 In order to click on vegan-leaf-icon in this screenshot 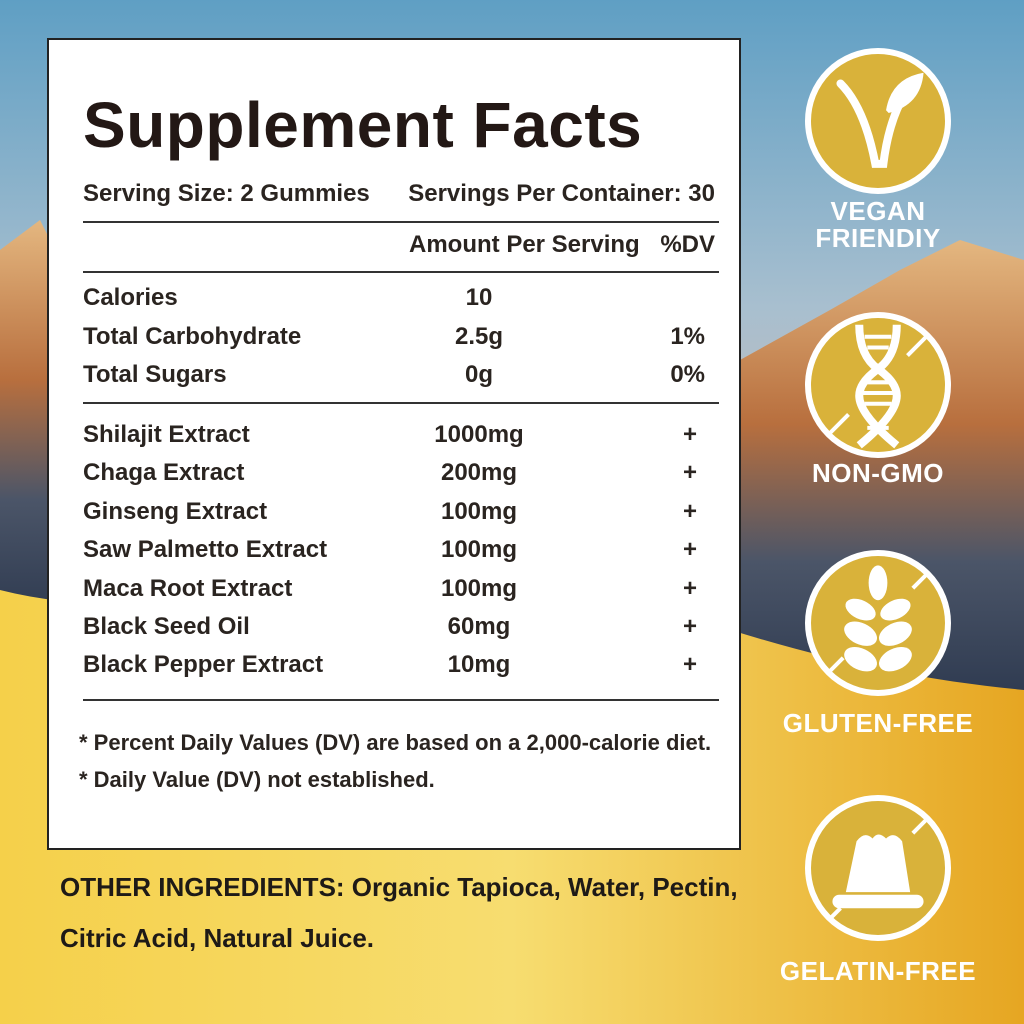, I will do `click(878, 121)`.